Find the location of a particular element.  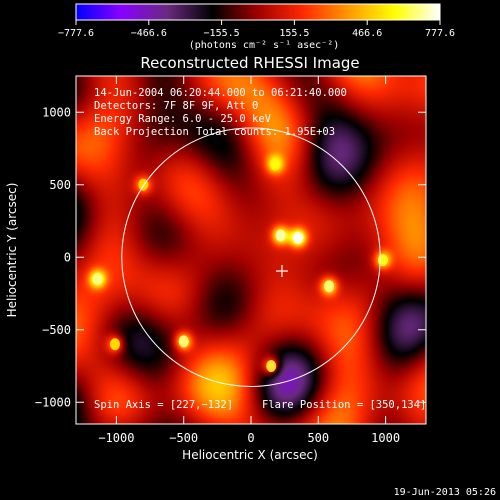

colorbar-gradient is located at coordinates (258, 12).